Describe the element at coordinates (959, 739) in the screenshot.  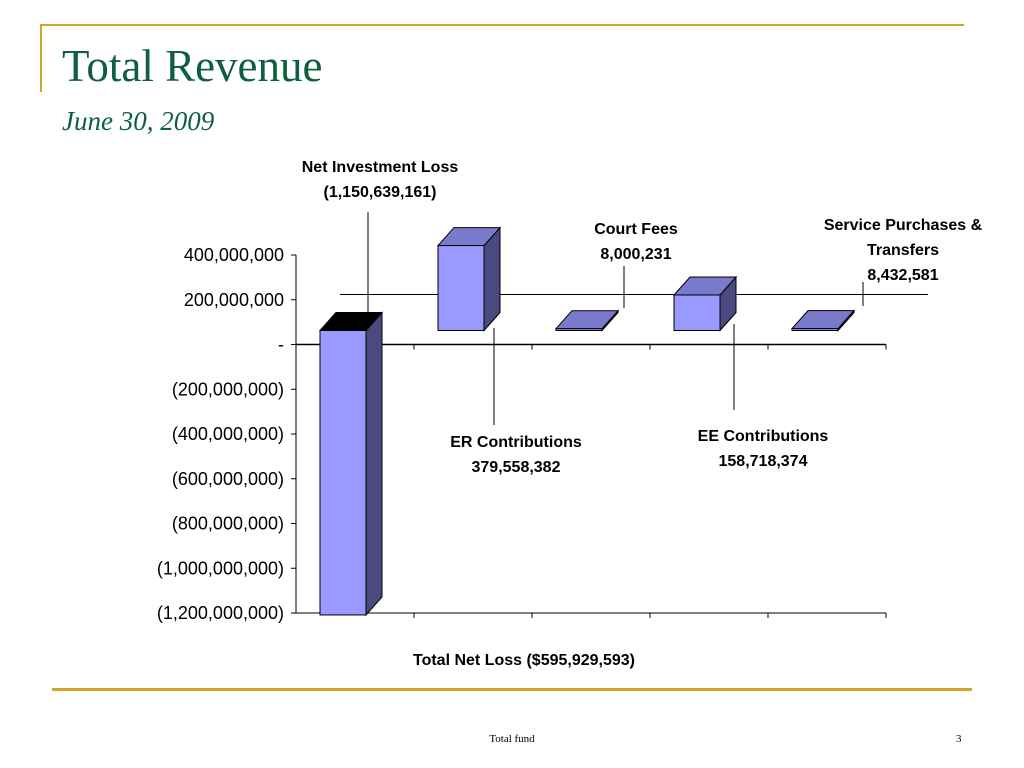
I see `page-number: 3` at that location.